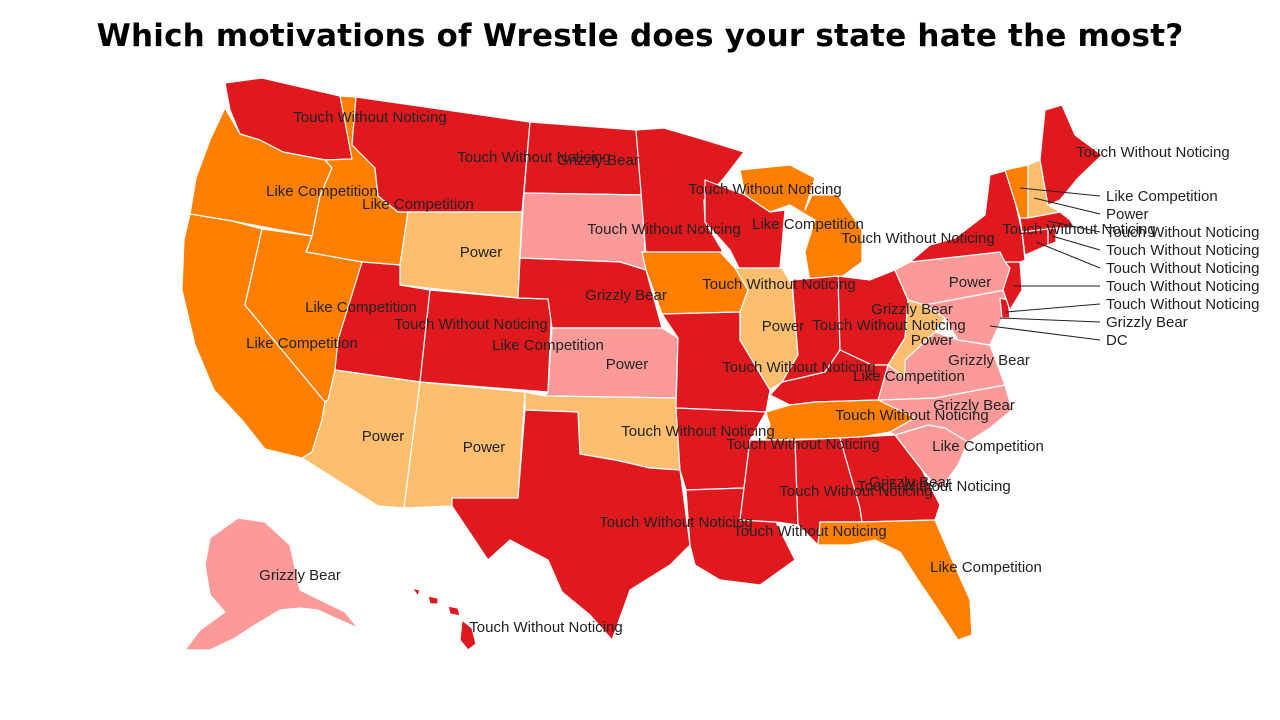  I want to click on callout-label-de: Touch Without Noticing, so click(1182, 304).